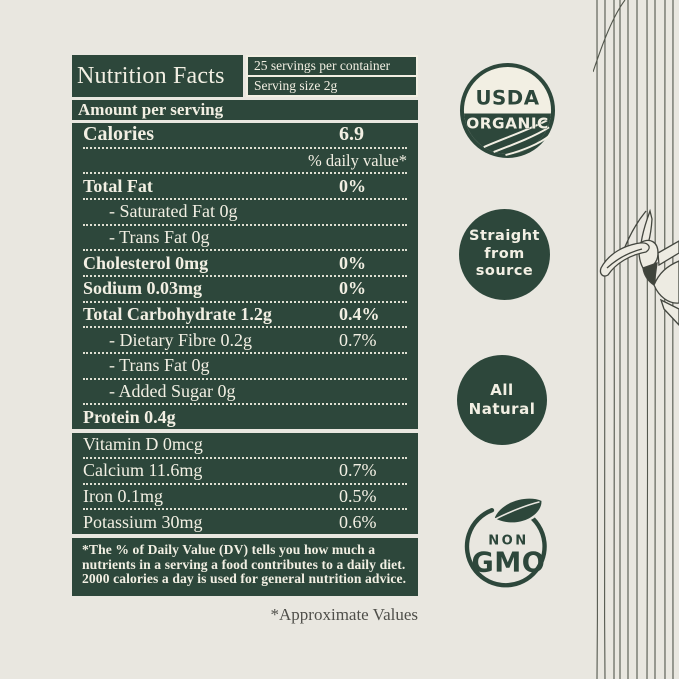 The image size is (679, 679). I want to click on nutrient-row-sodium: Sodium 0.03mg 0%, so click(245, 290).